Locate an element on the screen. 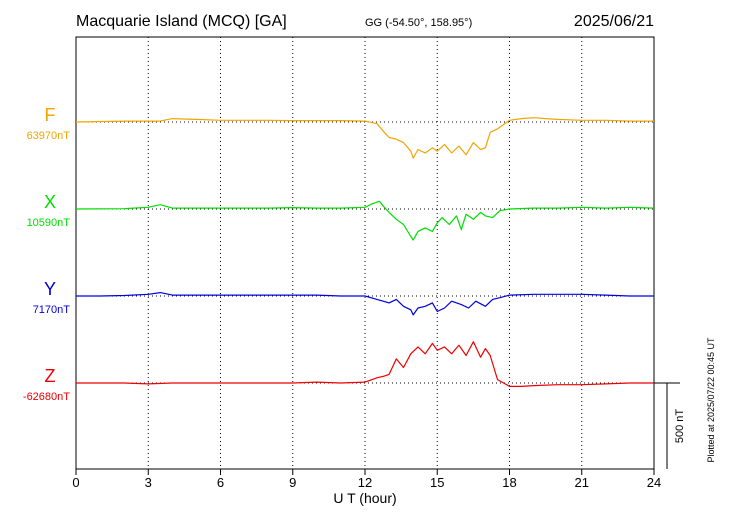 This screenshot has width=730, height=520. x-tick-label: 0 is located at coordinates (75, 482).